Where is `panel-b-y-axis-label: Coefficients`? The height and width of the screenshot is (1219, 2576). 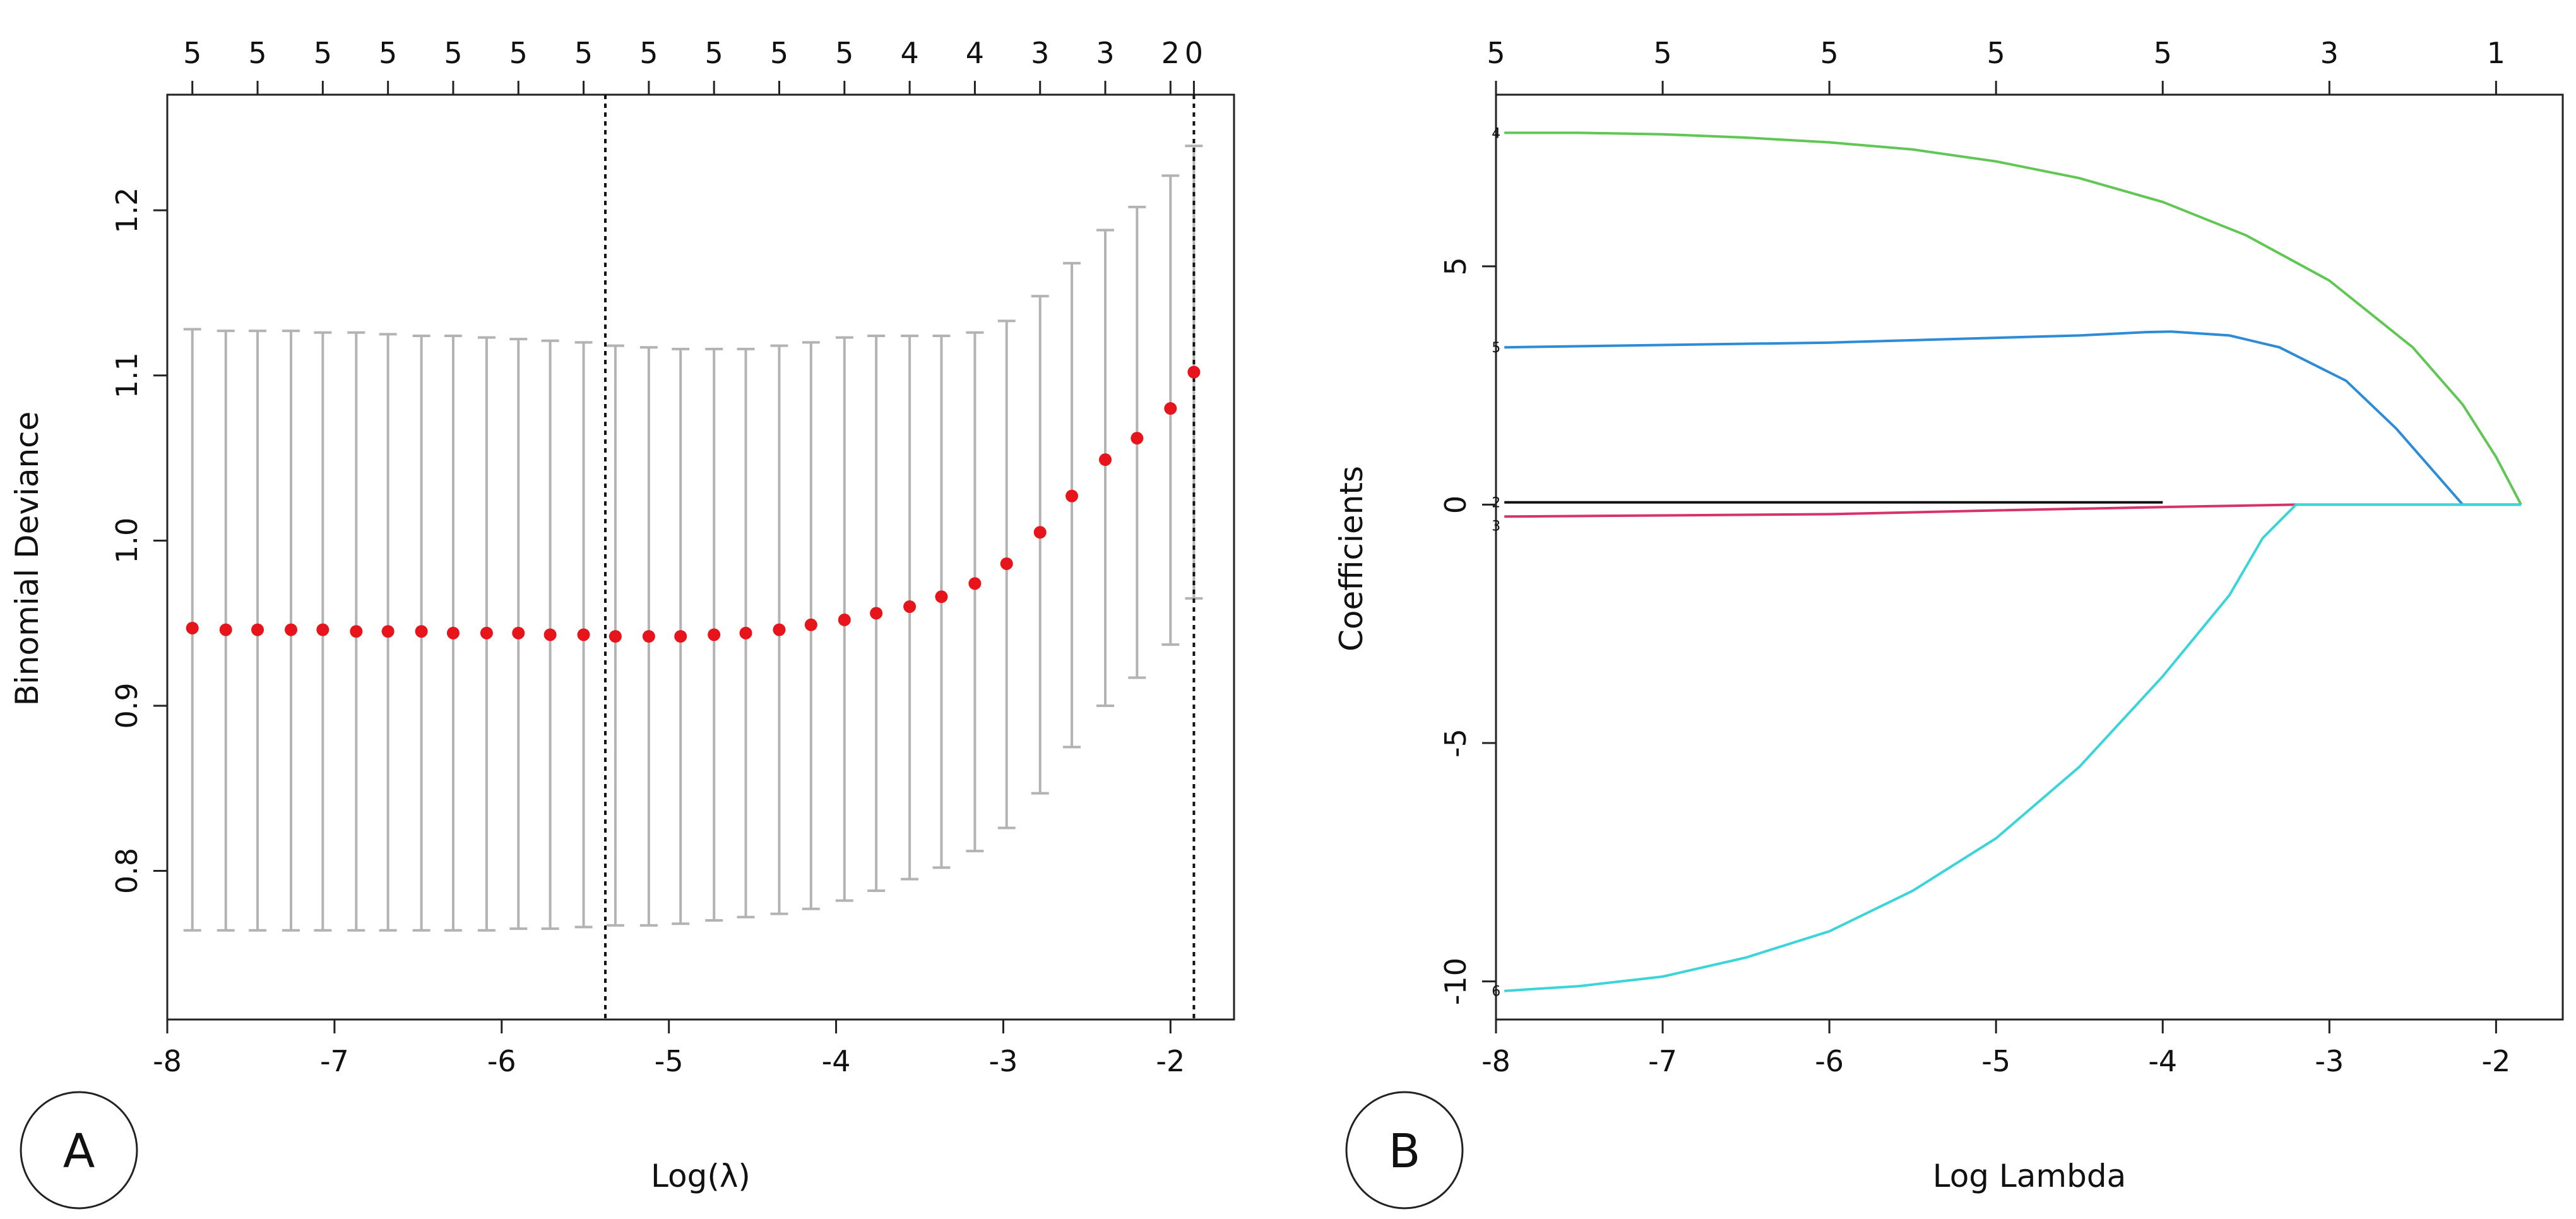
panel-b-y-axis-label: Coefficients is located at coordinates (1352, 558).